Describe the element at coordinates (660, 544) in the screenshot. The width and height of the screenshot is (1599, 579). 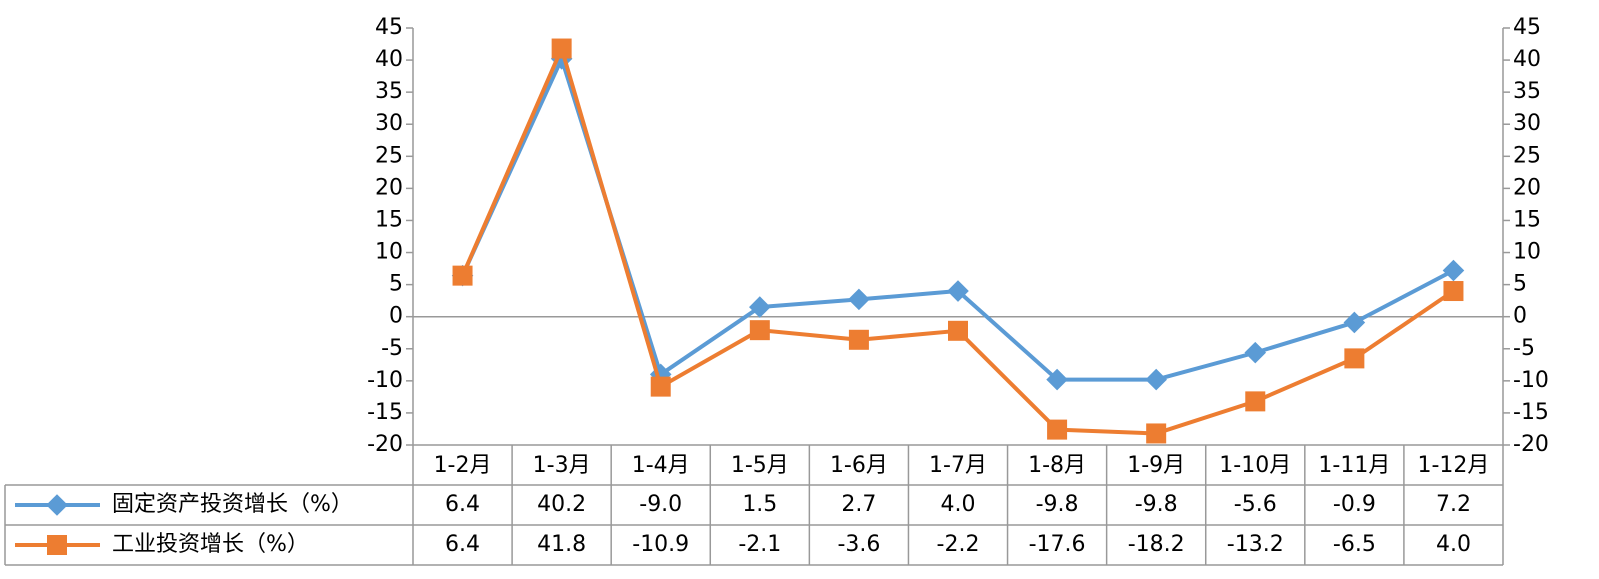
I see `table-value: -10.9` at that location.